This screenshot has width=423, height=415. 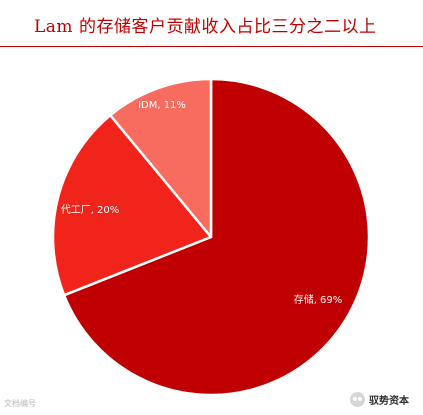 What do you see at coordinates (205, 27) in the screenshot?
I see `chart-title: Lam 的存储客户贡献收入占比三分之二以上` at bounding box center [205, 27].